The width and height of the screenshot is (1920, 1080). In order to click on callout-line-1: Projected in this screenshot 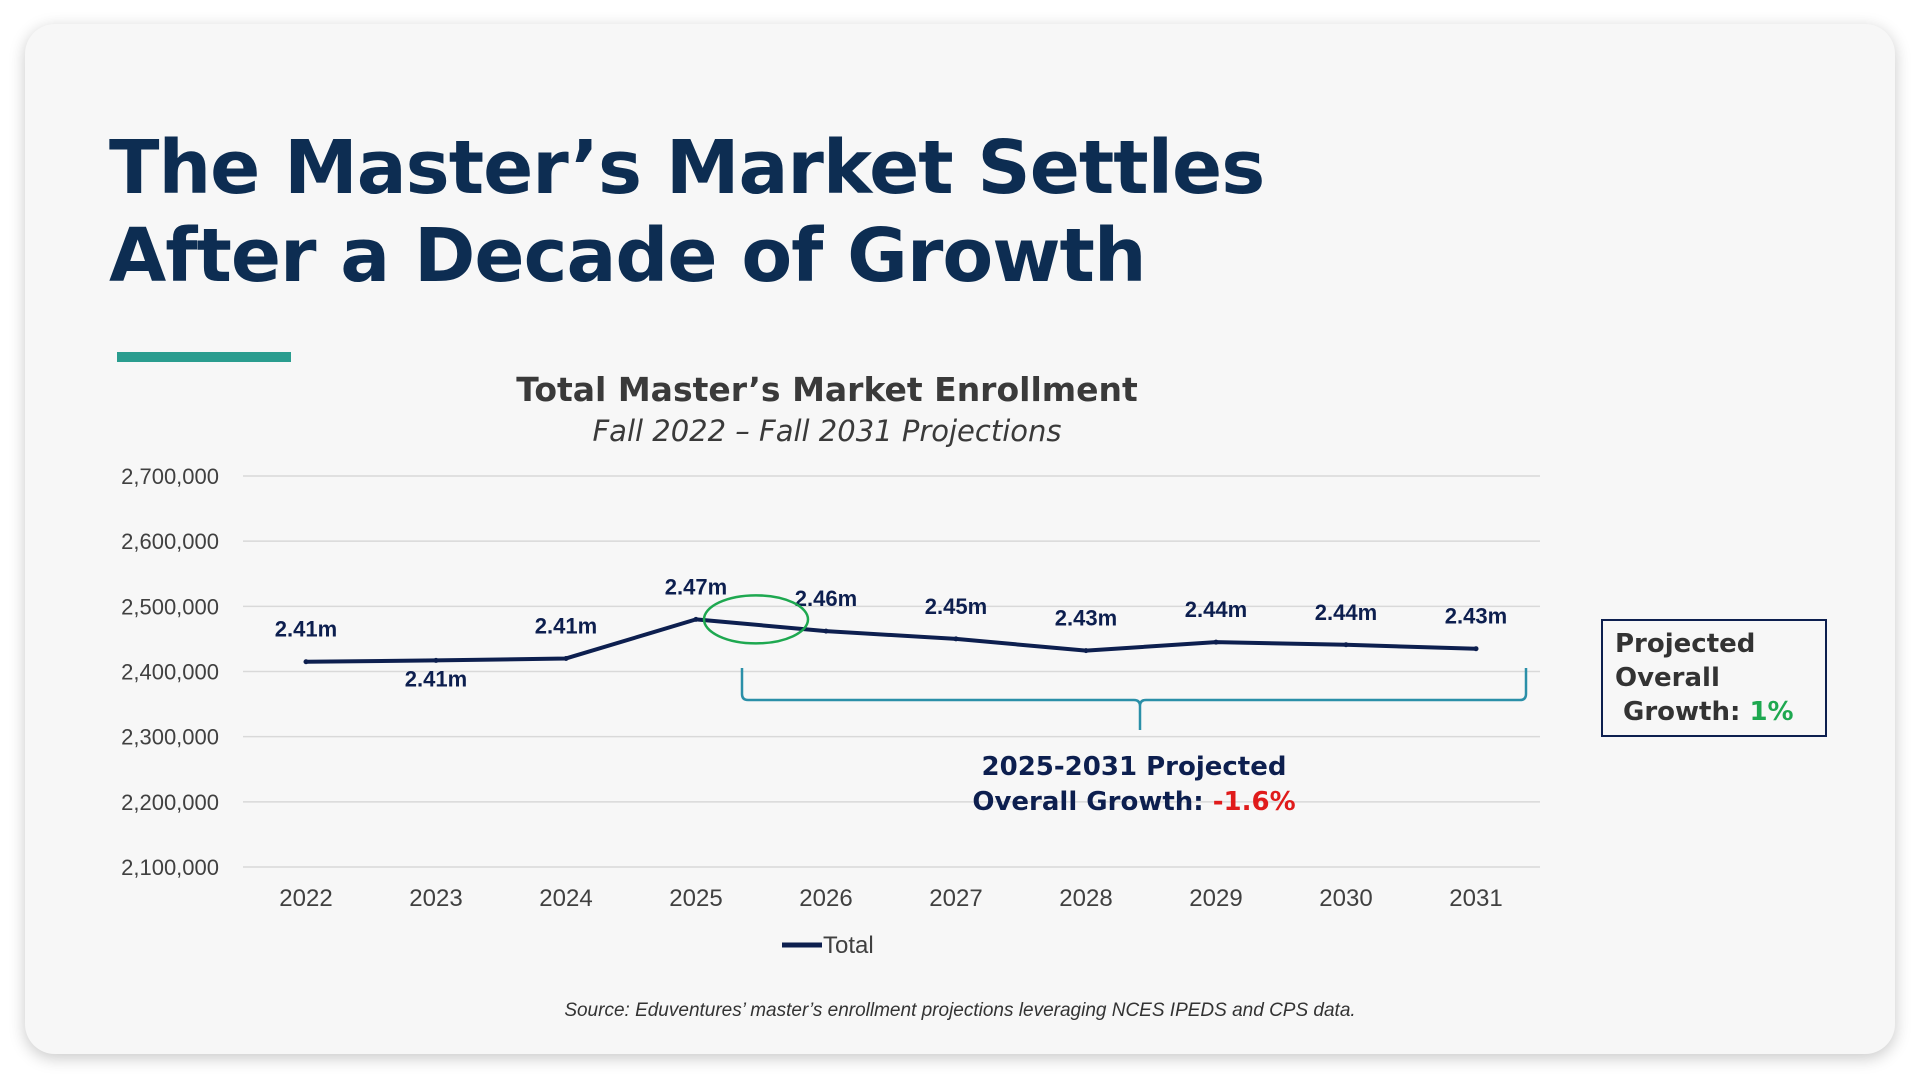, I will do `click(1685, 644)`.